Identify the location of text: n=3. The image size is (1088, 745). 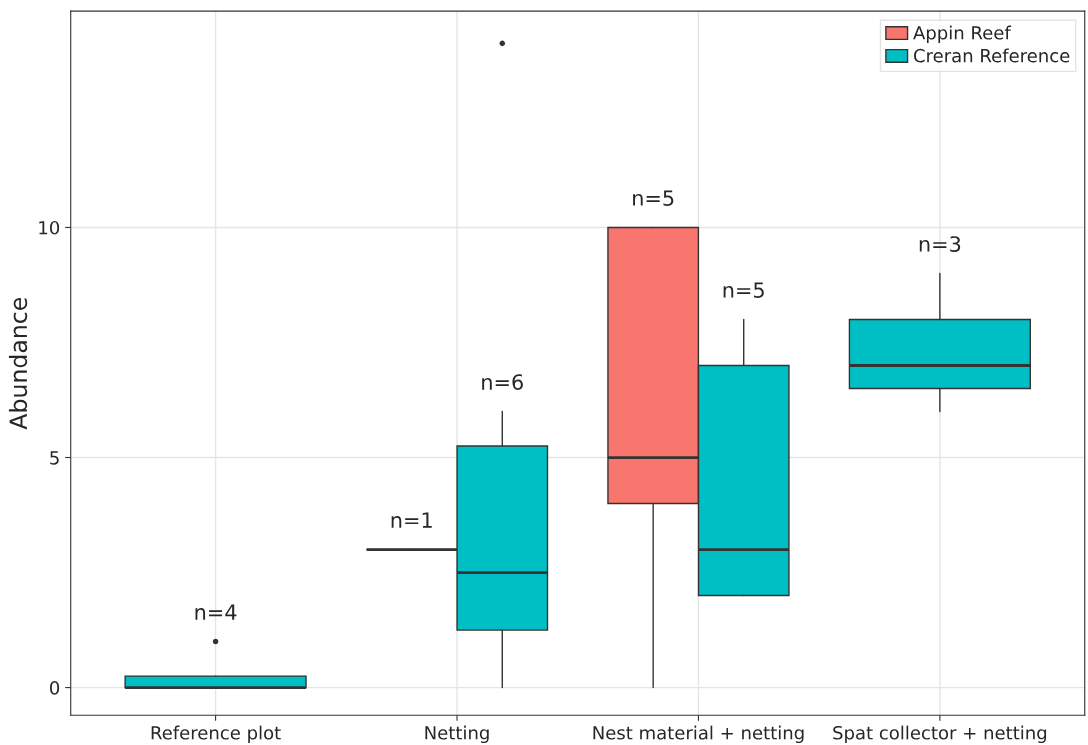
(940, 244).